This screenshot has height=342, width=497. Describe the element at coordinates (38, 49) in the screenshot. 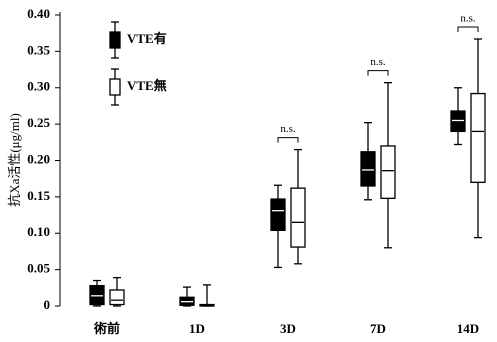

I see `y-tick-label: 0.35` at that location.